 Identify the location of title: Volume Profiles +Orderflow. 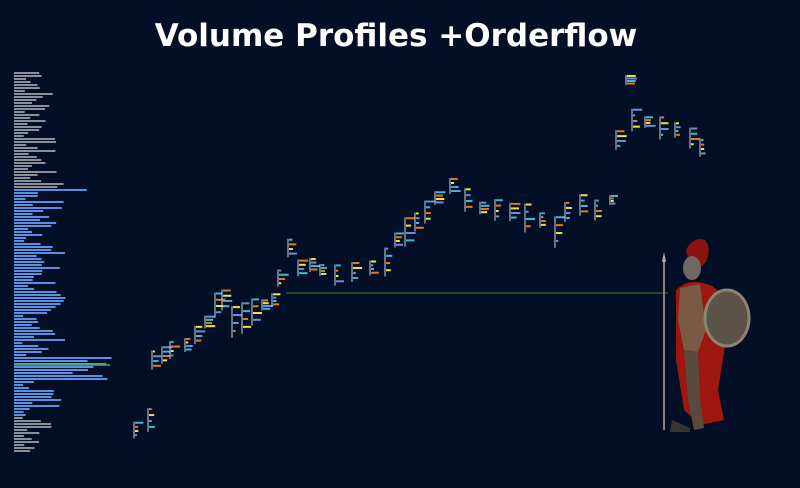
(396, 36).